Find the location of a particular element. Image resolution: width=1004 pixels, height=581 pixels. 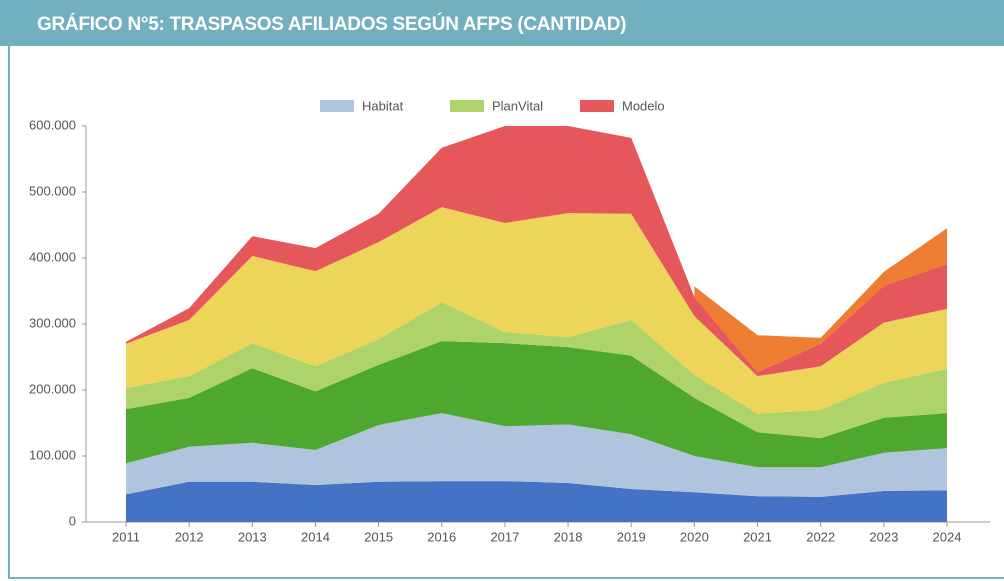

x-tick-label: 2012 is located at coordinates (189, 536).